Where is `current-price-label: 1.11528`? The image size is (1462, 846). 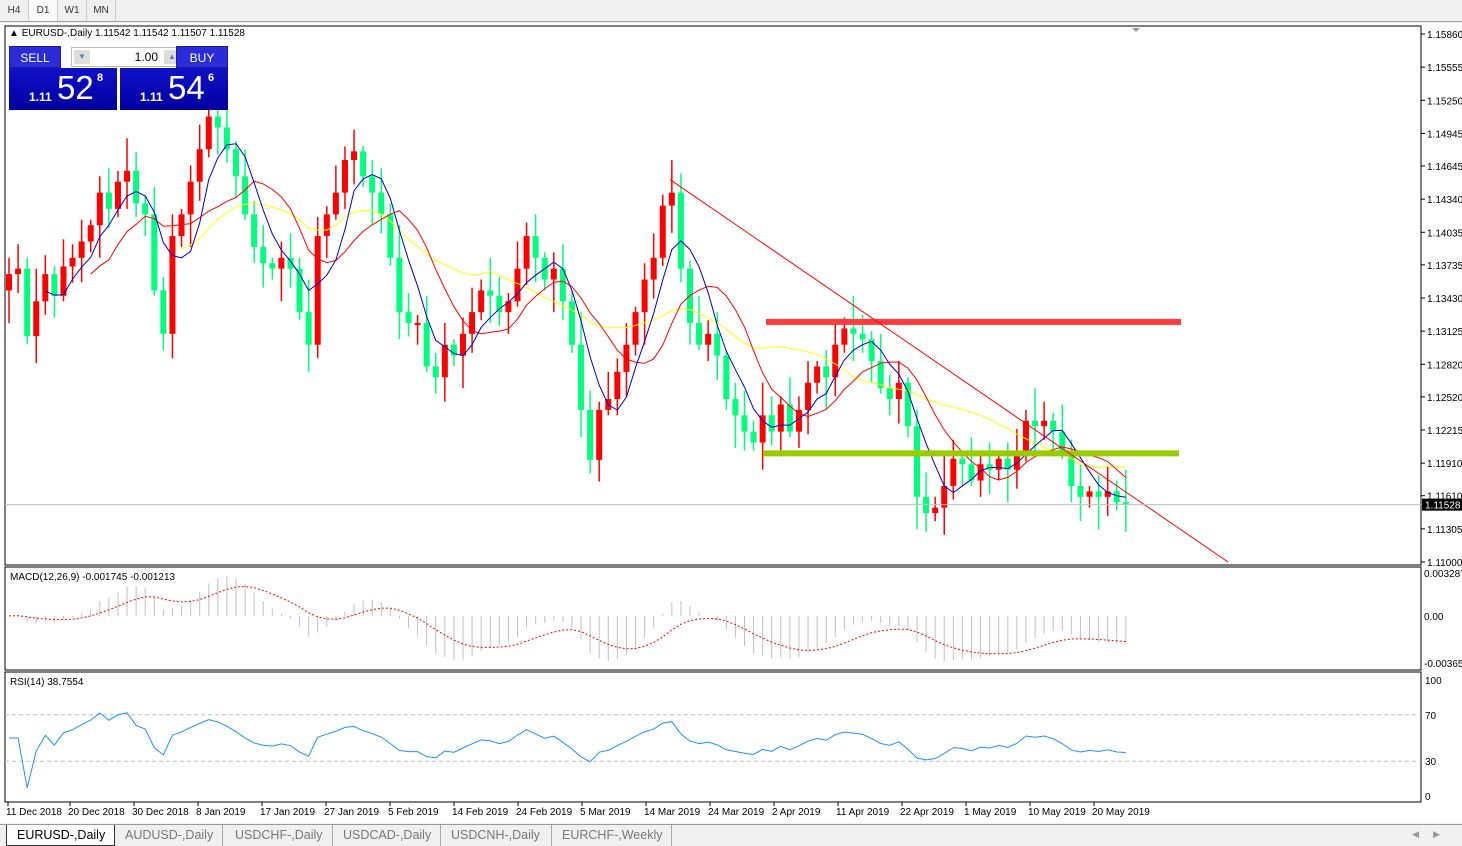
current-price-label: 1.11528 is located at coordinates (1443, 506).